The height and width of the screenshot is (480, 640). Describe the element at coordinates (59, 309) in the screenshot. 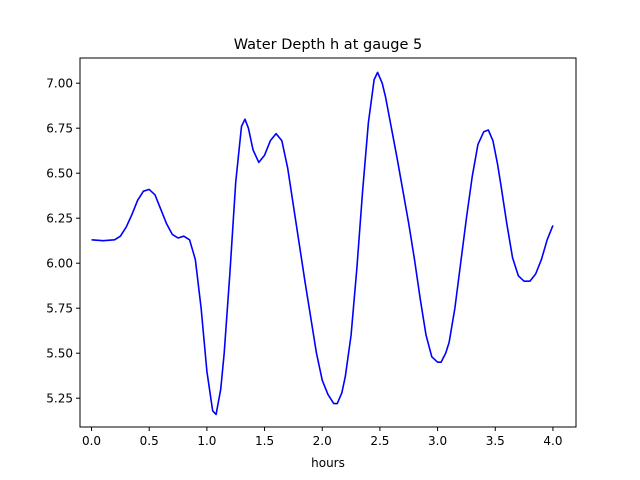

I see `y-tick-label: 5.75` at that location.